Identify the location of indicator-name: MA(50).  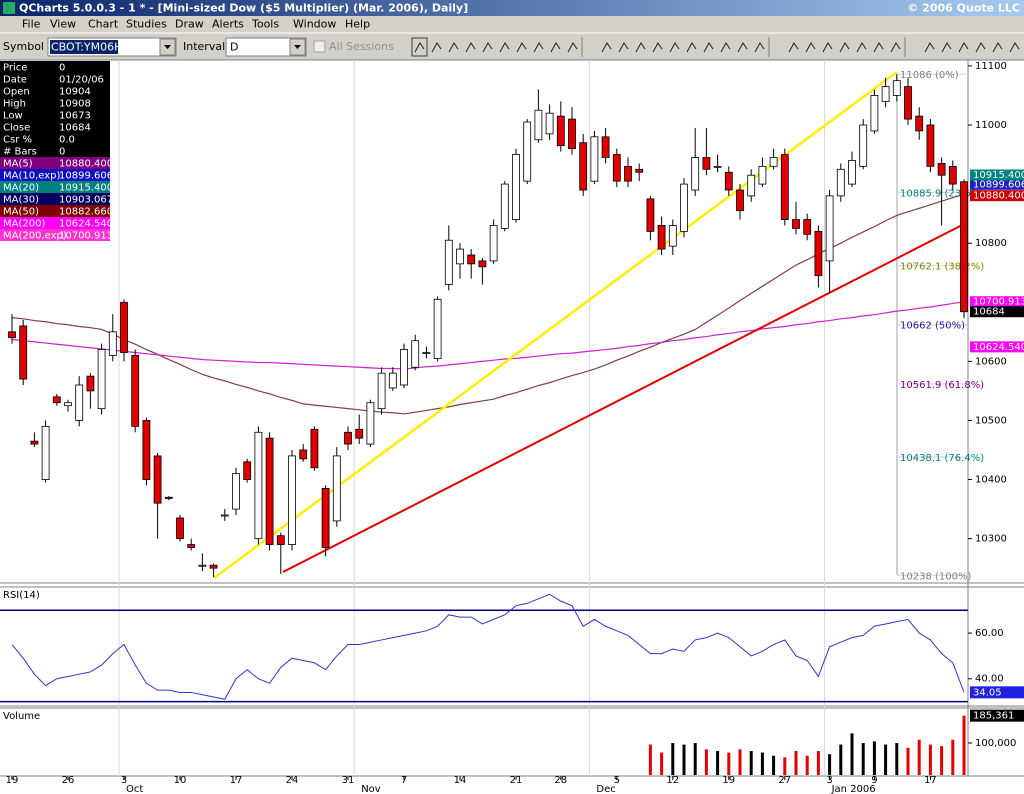
(21, 212).